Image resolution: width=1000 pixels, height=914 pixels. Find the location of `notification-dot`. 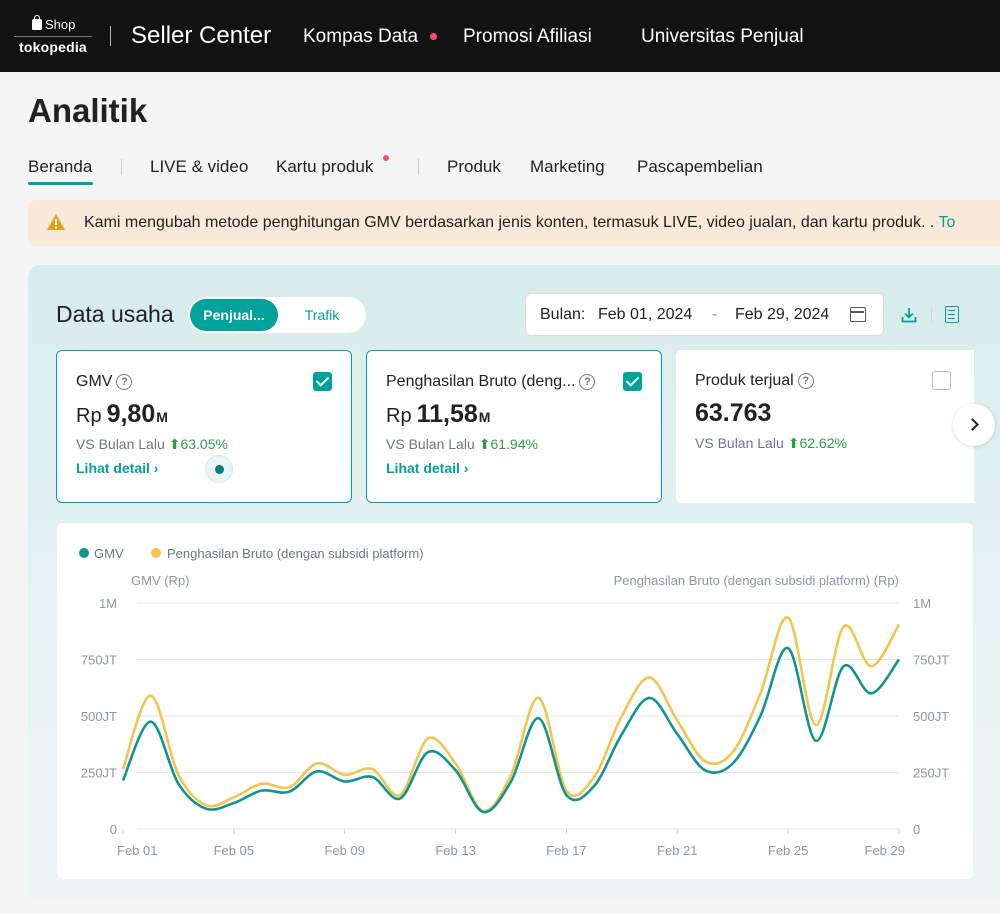

notification-dot is located at coordinates (433, 36).